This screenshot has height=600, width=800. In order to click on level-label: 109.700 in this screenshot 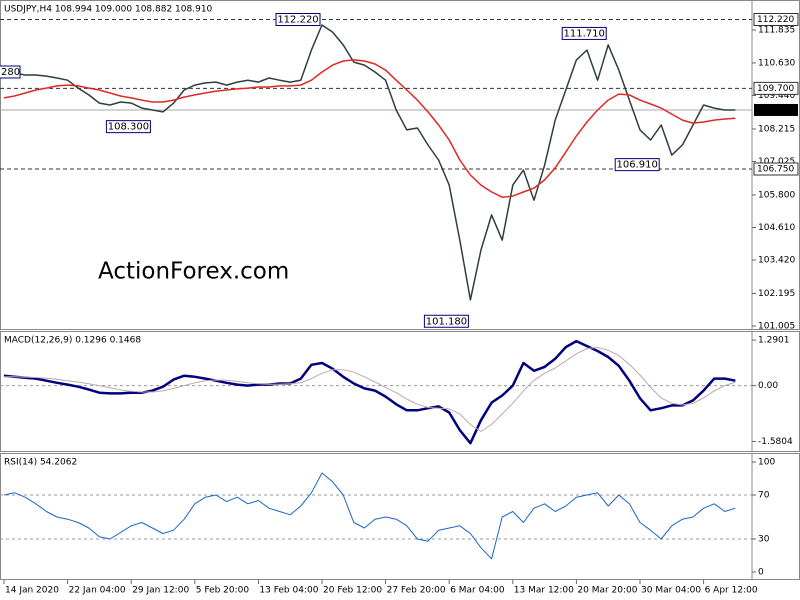, I will do `click(775, 89)`.